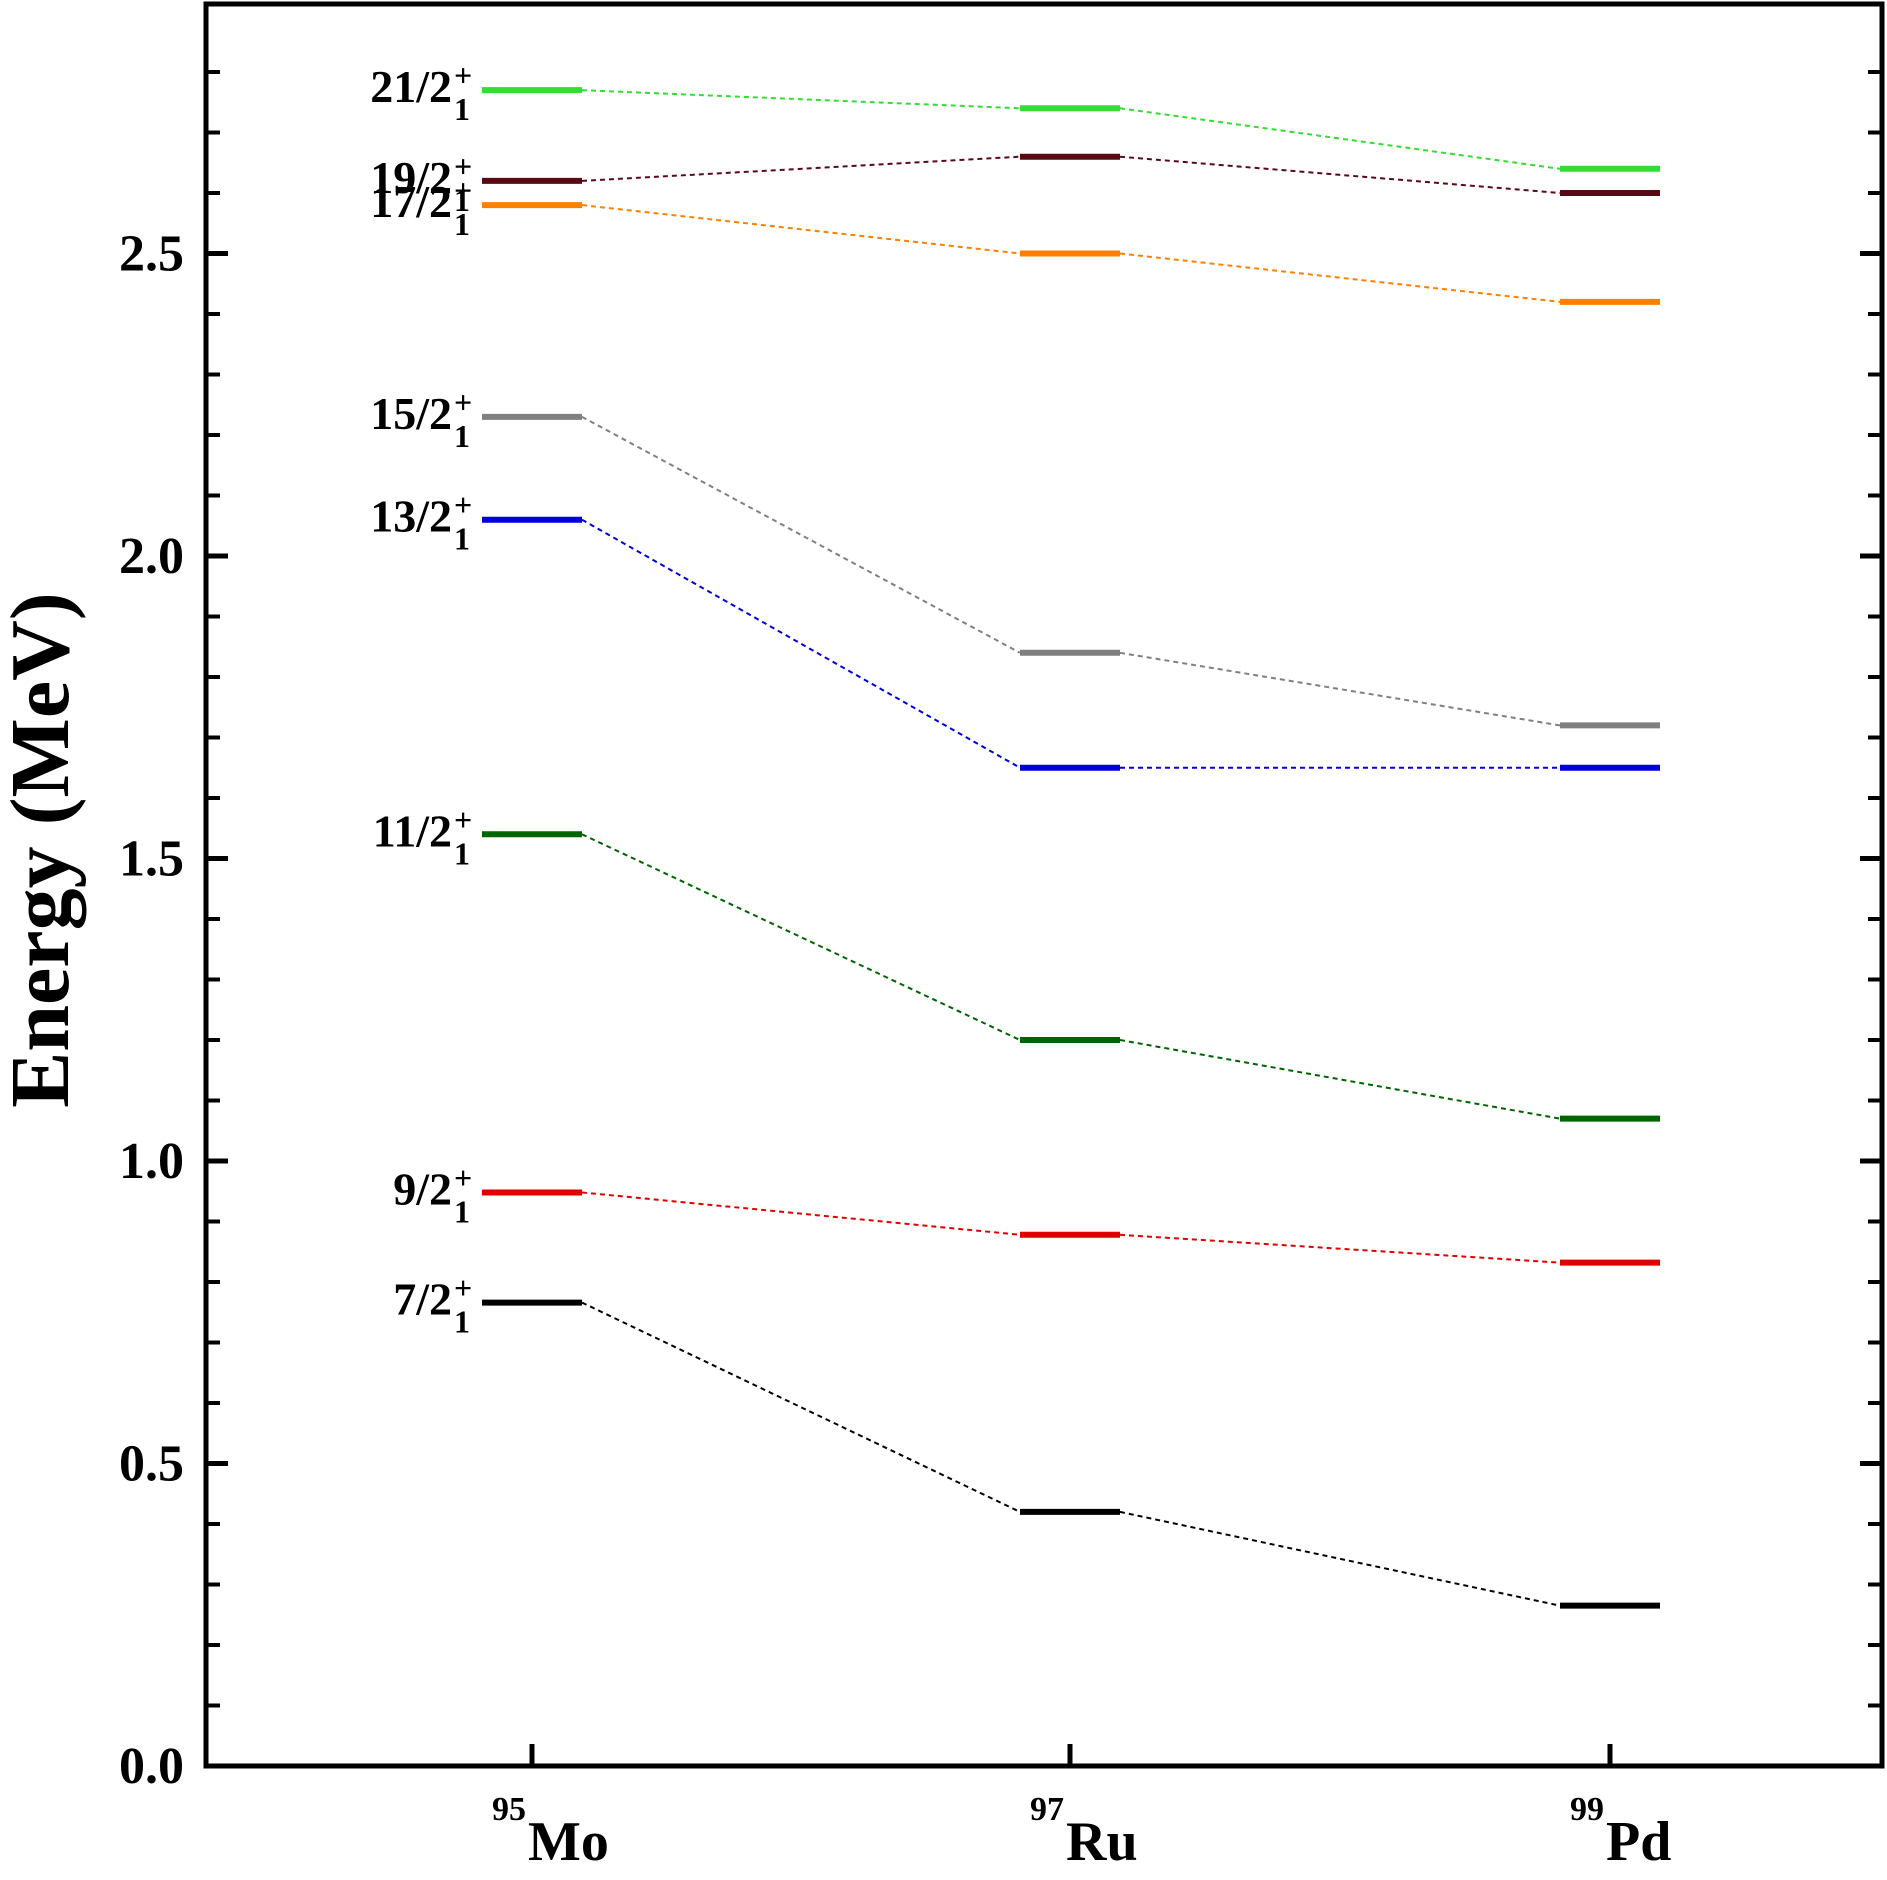  Describe the element at coordinates (43, 849) in the screenshot. I see `y-axis-label: Energy (MeV)` at that location.